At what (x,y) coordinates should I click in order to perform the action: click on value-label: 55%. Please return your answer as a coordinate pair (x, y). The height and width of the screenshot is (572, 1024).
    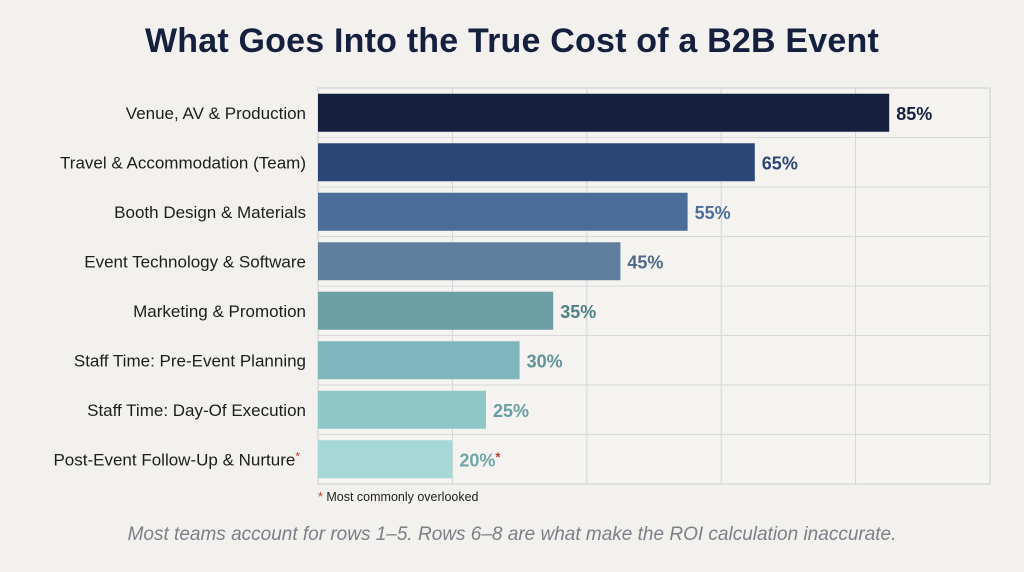
    Looking at the image, I should click on (713, 213).